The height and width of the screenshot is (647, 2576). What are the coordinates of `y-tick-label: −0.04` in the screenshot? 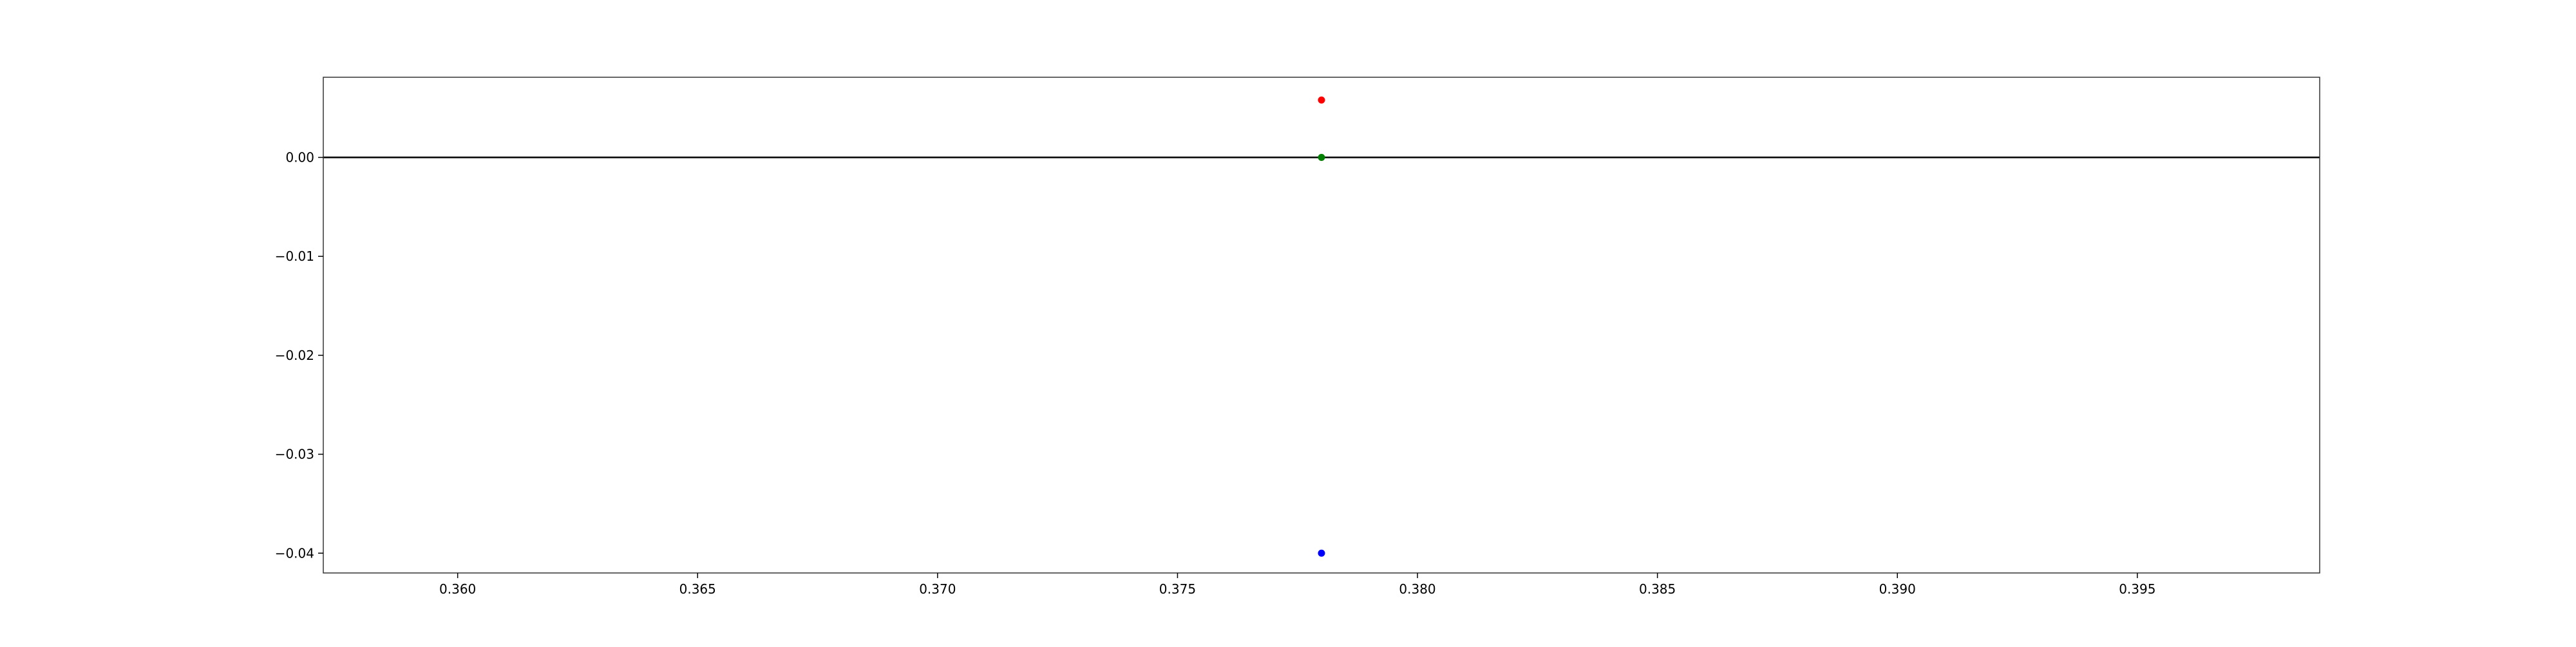 It's located at (294, 553).